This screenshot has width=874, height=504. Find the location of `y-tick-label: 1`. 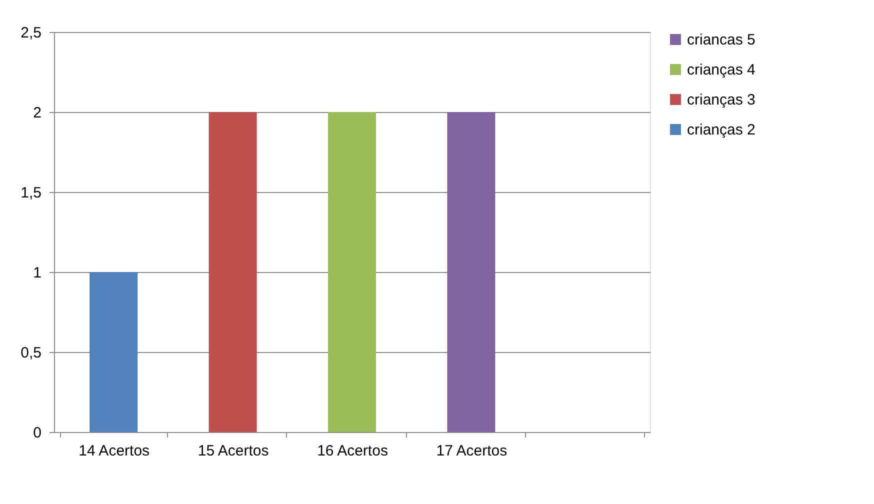

y-tick-label: 1 is located at coordinates (37, 273).